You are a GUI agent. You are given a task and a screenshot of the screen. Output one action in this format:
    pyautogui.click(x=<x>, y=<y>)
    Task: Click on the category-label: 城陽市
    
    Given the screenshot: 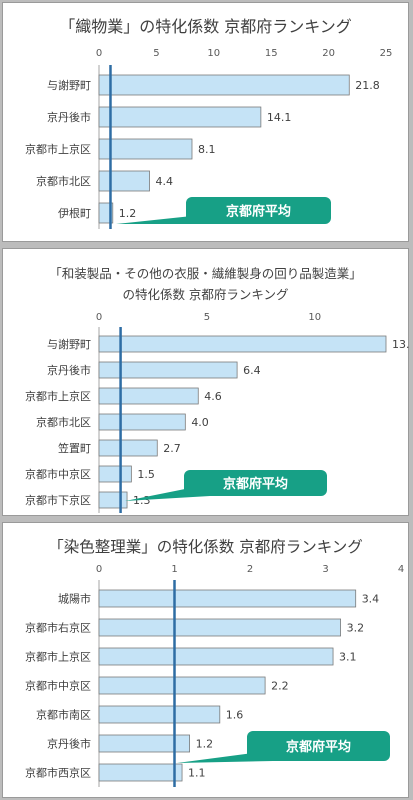 What is the action you would take?
    pyautogui.click(x=74, y=599)
    